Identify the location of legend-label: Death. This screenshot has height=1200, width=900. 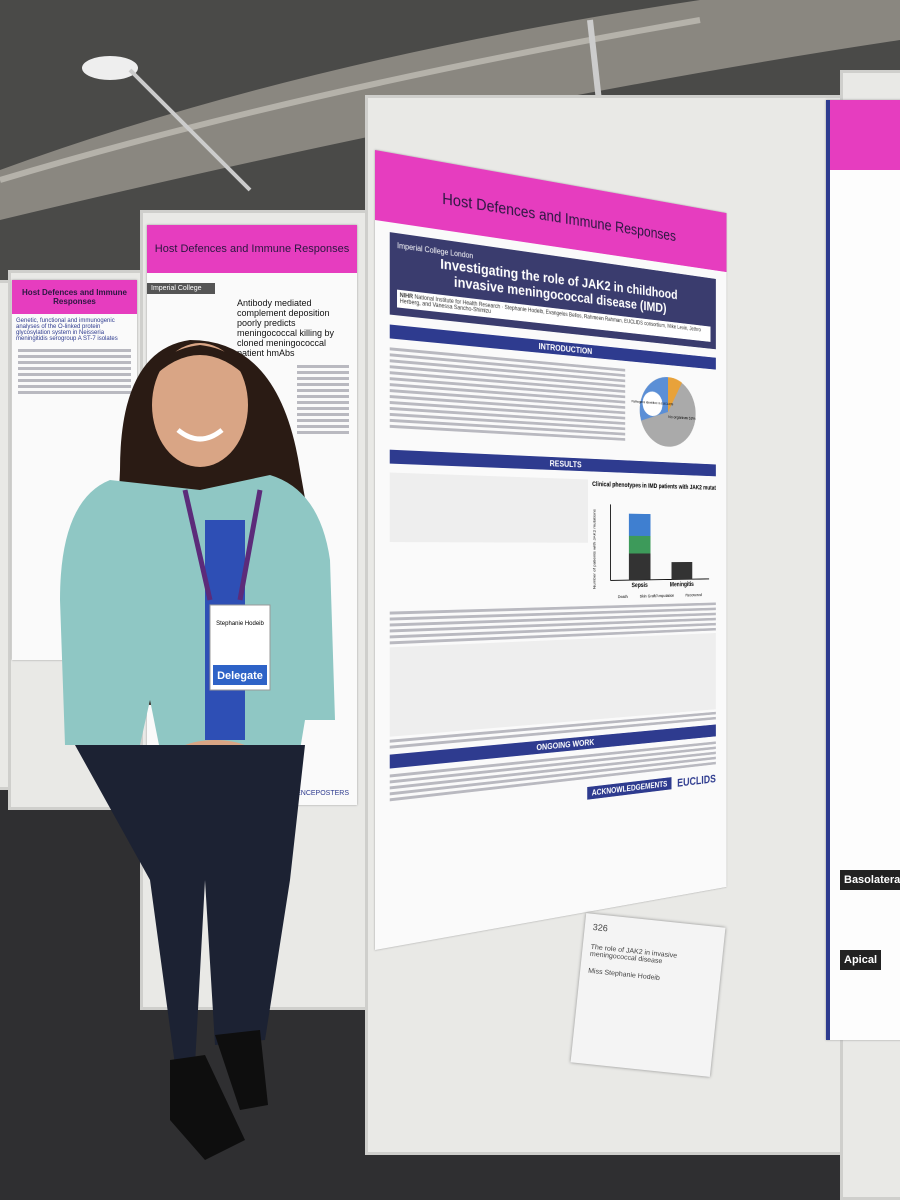
(623, 597).